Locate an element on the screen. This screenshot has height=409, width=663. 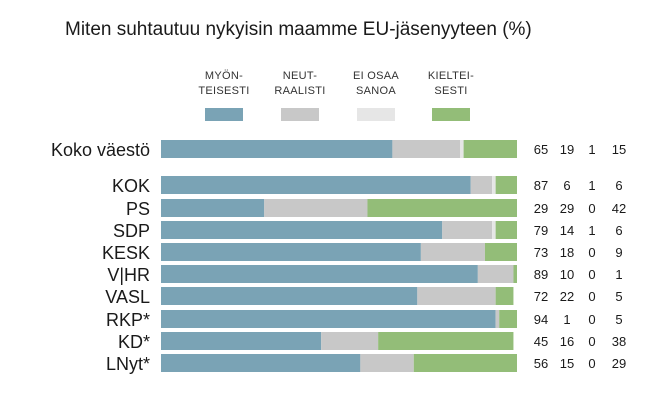
bar-row: KESK 73 18 0 9 is located at coordinates (362, 253).